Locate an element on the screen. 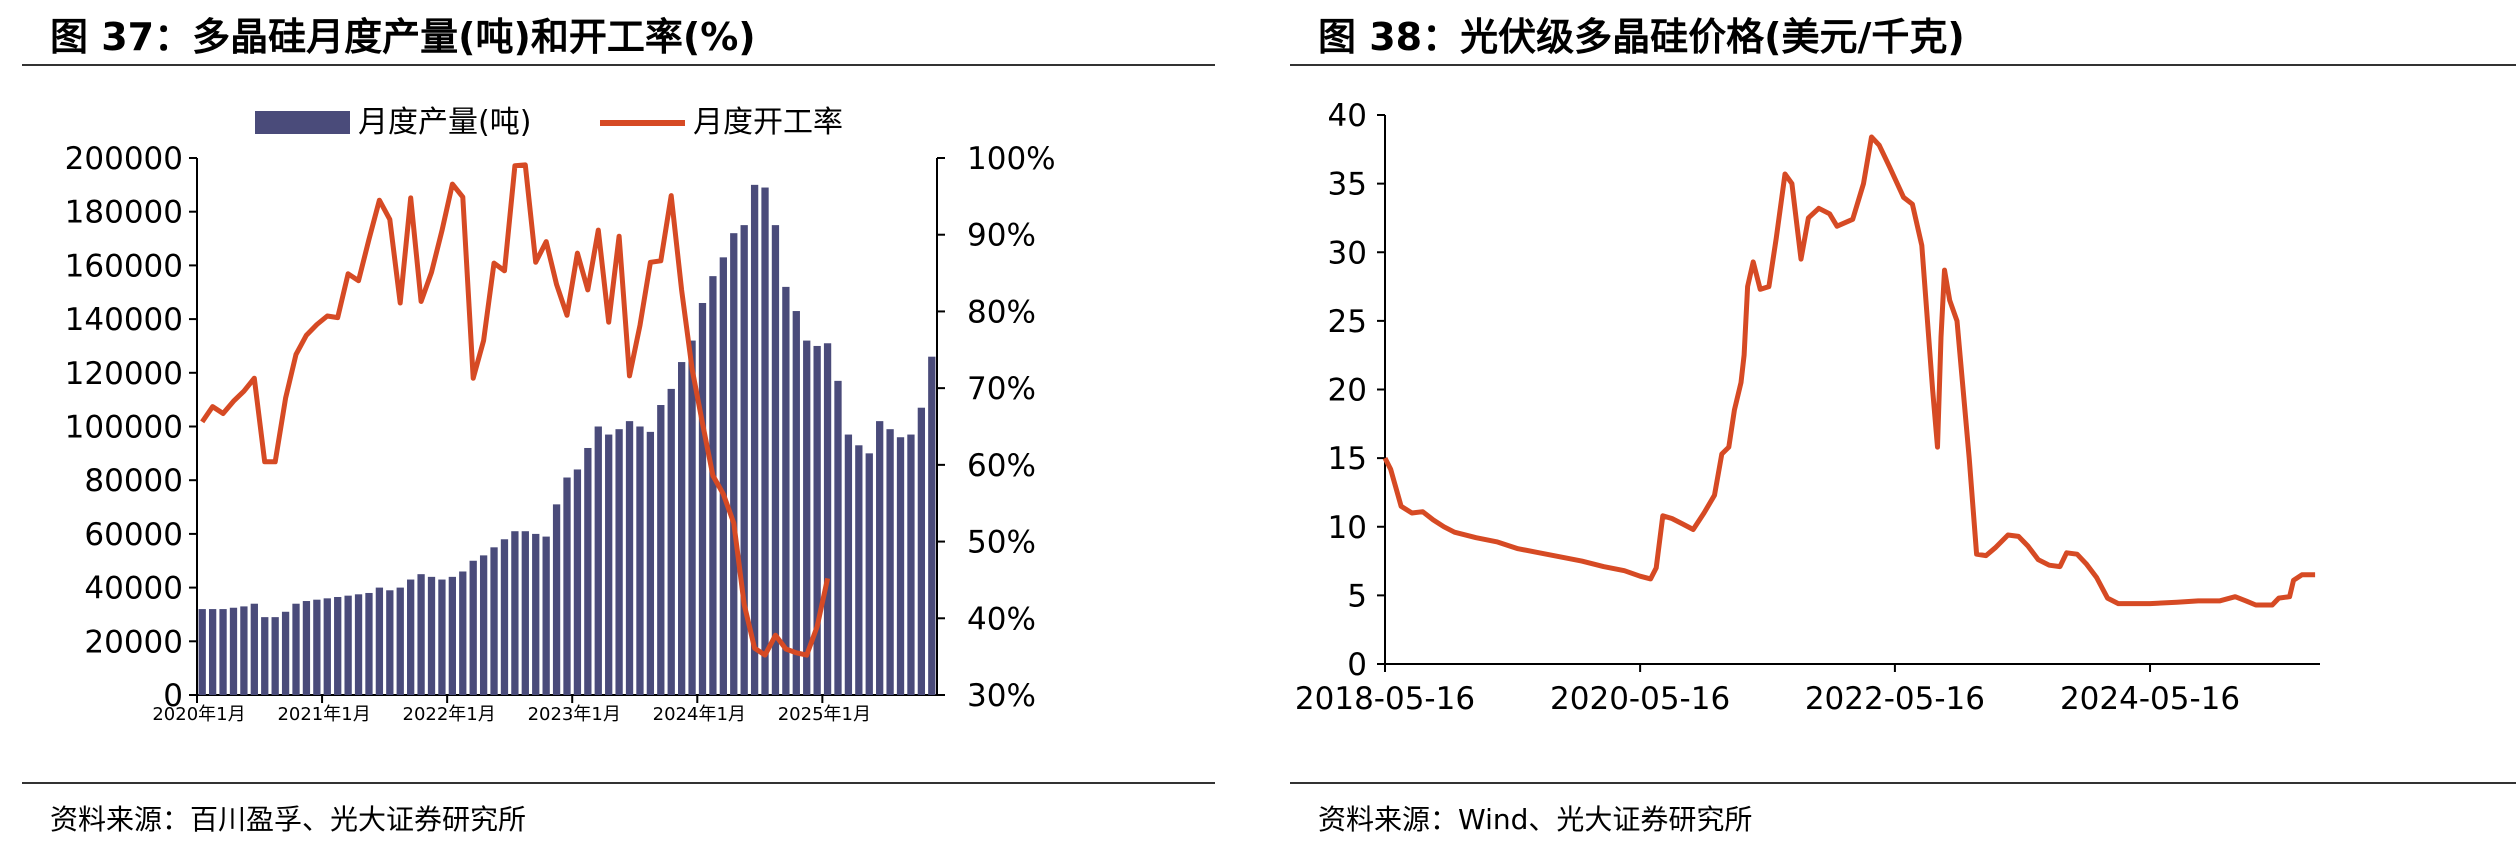 This screenshot has width=2516, height=851. x-tick-label: 2024年1月 is located at coordinates (699, 714).